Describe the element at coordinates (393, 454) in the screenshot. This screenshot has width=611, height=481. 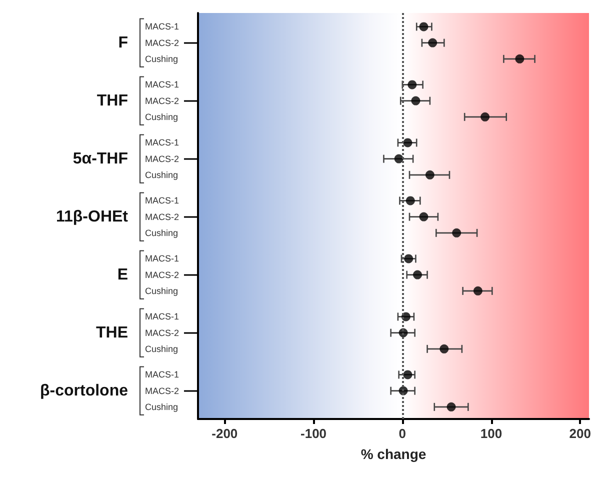
I see `x-axis-title: % change` at that location.